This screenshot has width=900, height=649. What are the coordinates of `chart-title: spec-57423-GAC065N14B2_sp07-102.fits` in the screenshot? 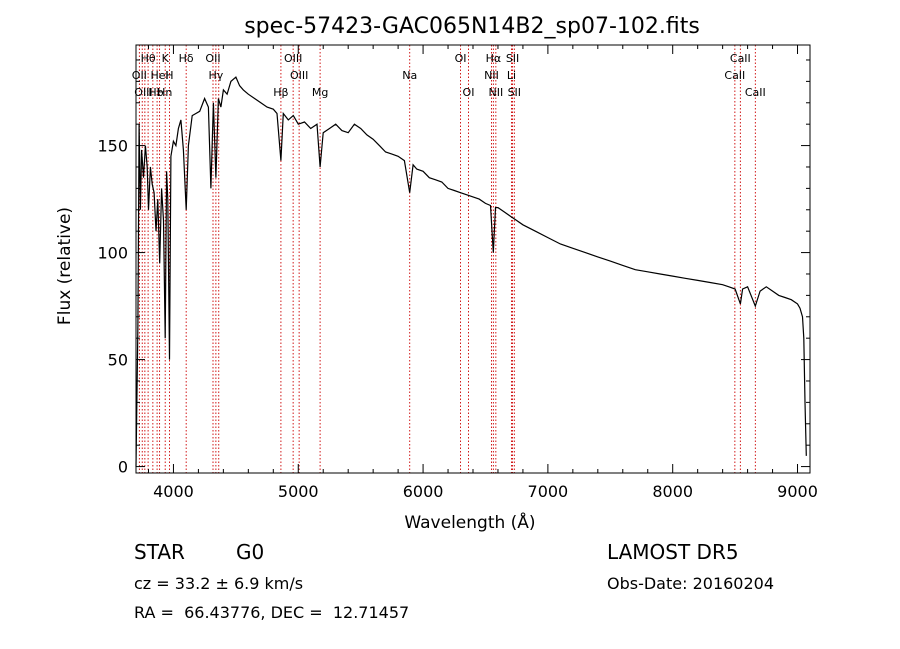 It's located at (472, 26).